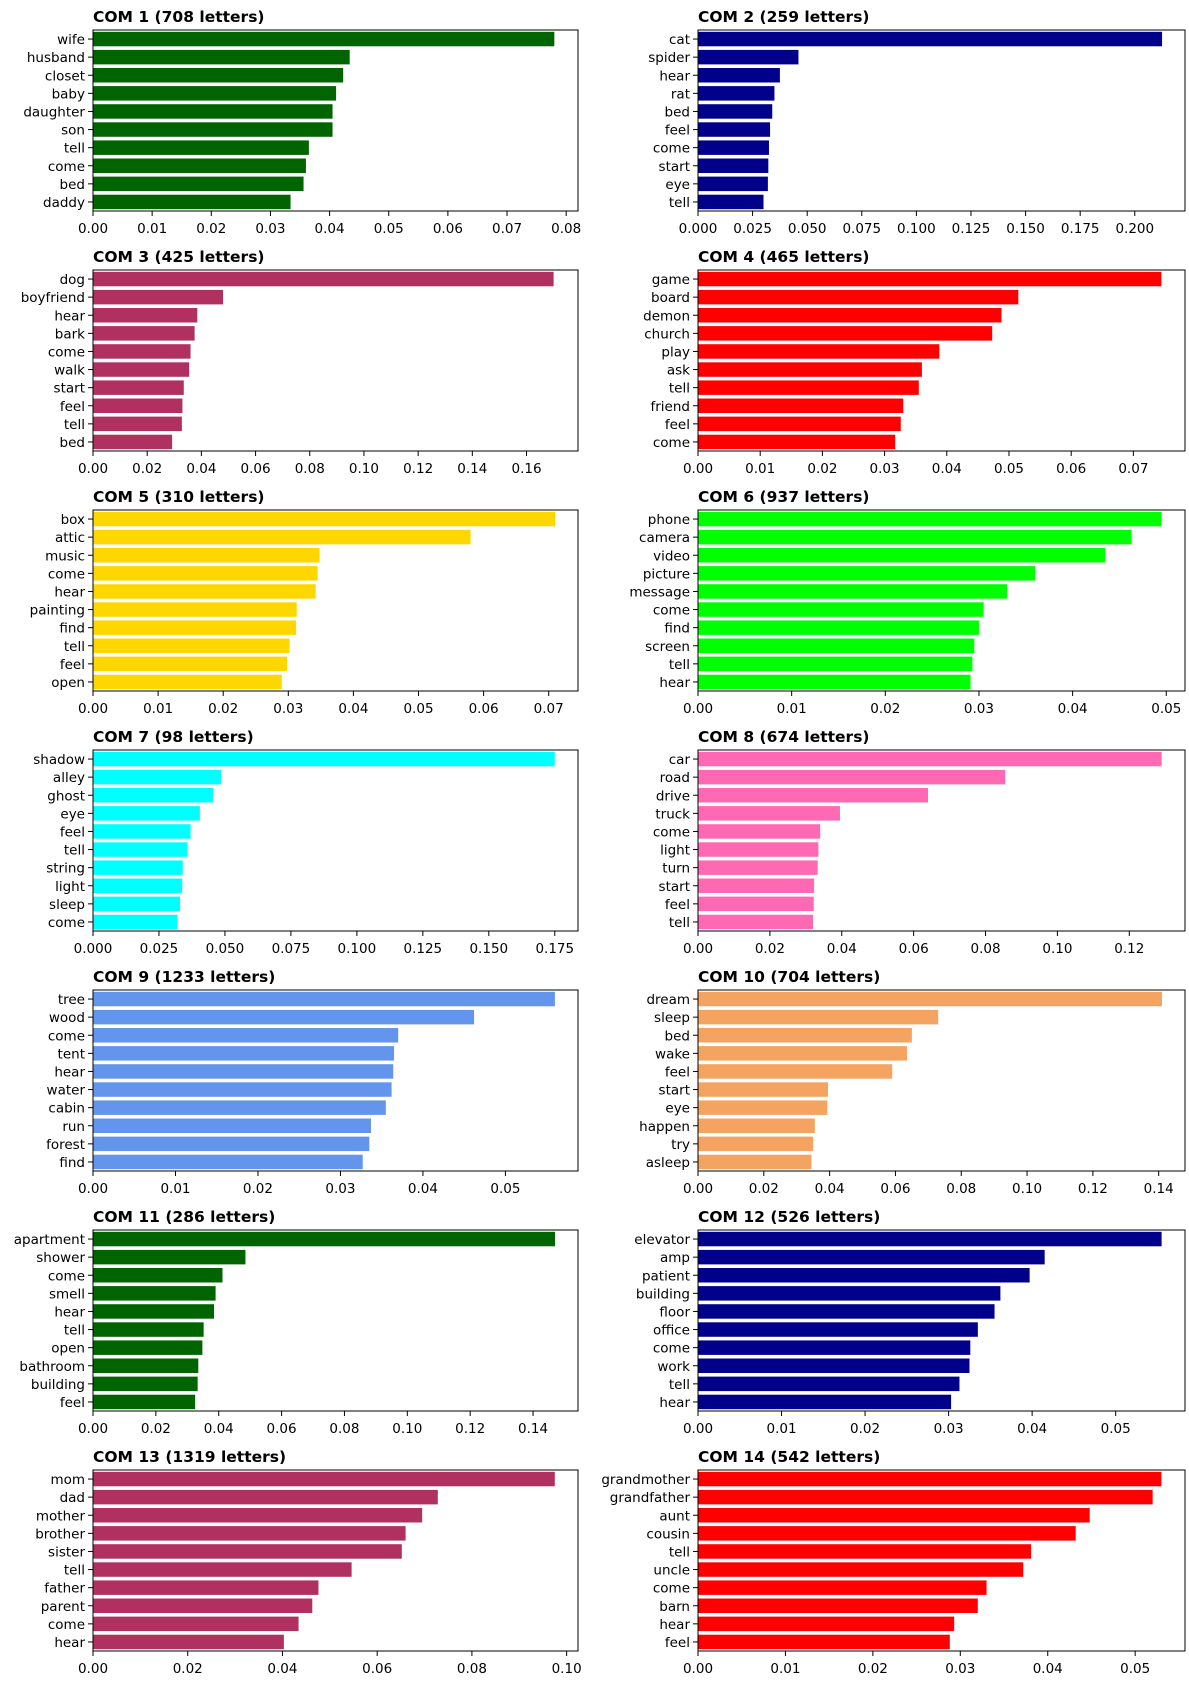  Describe the element at coordinates (664, 538) in the screenshot. I see `category-label-camera: camera` at that location.